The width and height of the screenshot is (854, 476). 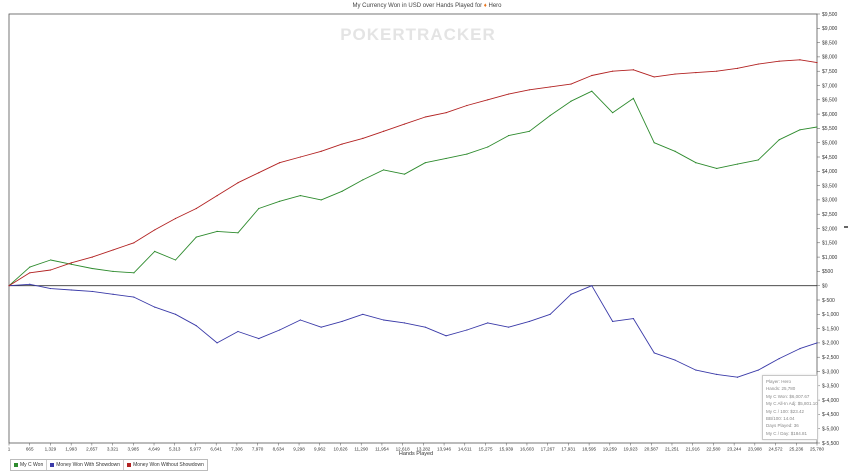 What do you see at coordinates (651, 449) in the screenshot?
I see `x-tick-label: 20,587` at bounding box center [651, 449].